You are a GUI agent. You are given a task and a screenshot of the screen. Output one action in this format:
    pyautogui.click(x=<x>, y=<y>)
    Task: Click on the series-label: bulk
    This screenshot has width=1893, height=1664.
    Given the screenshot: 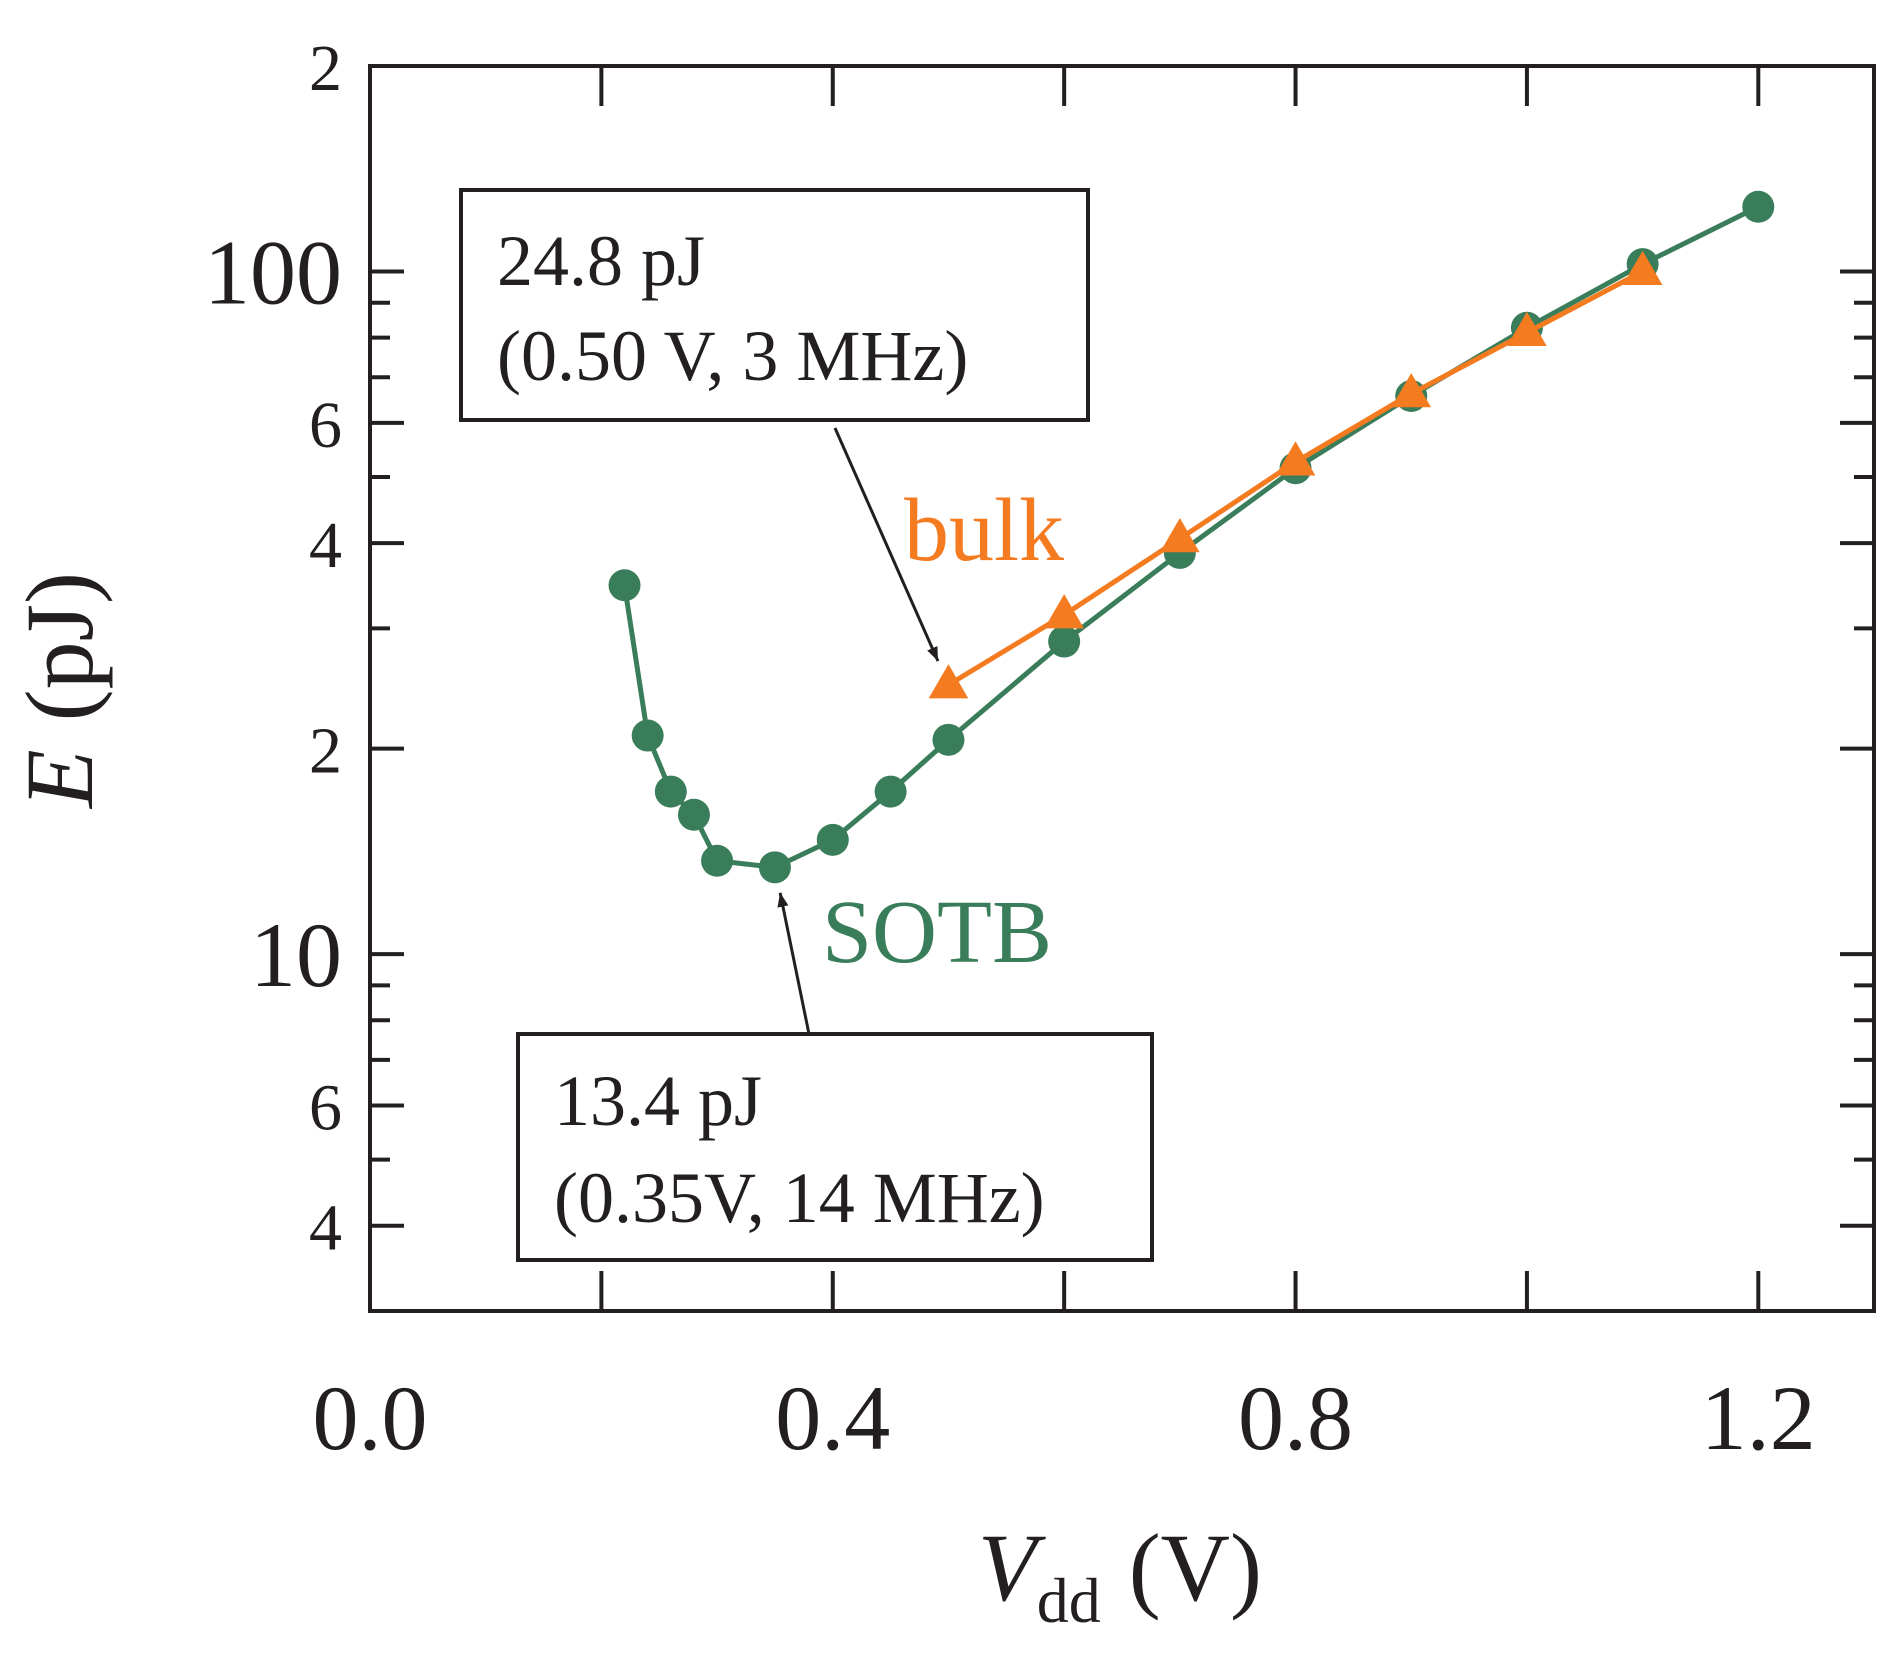 What is the action you would take?
    pyautogui.click(x=984, y=530)
    